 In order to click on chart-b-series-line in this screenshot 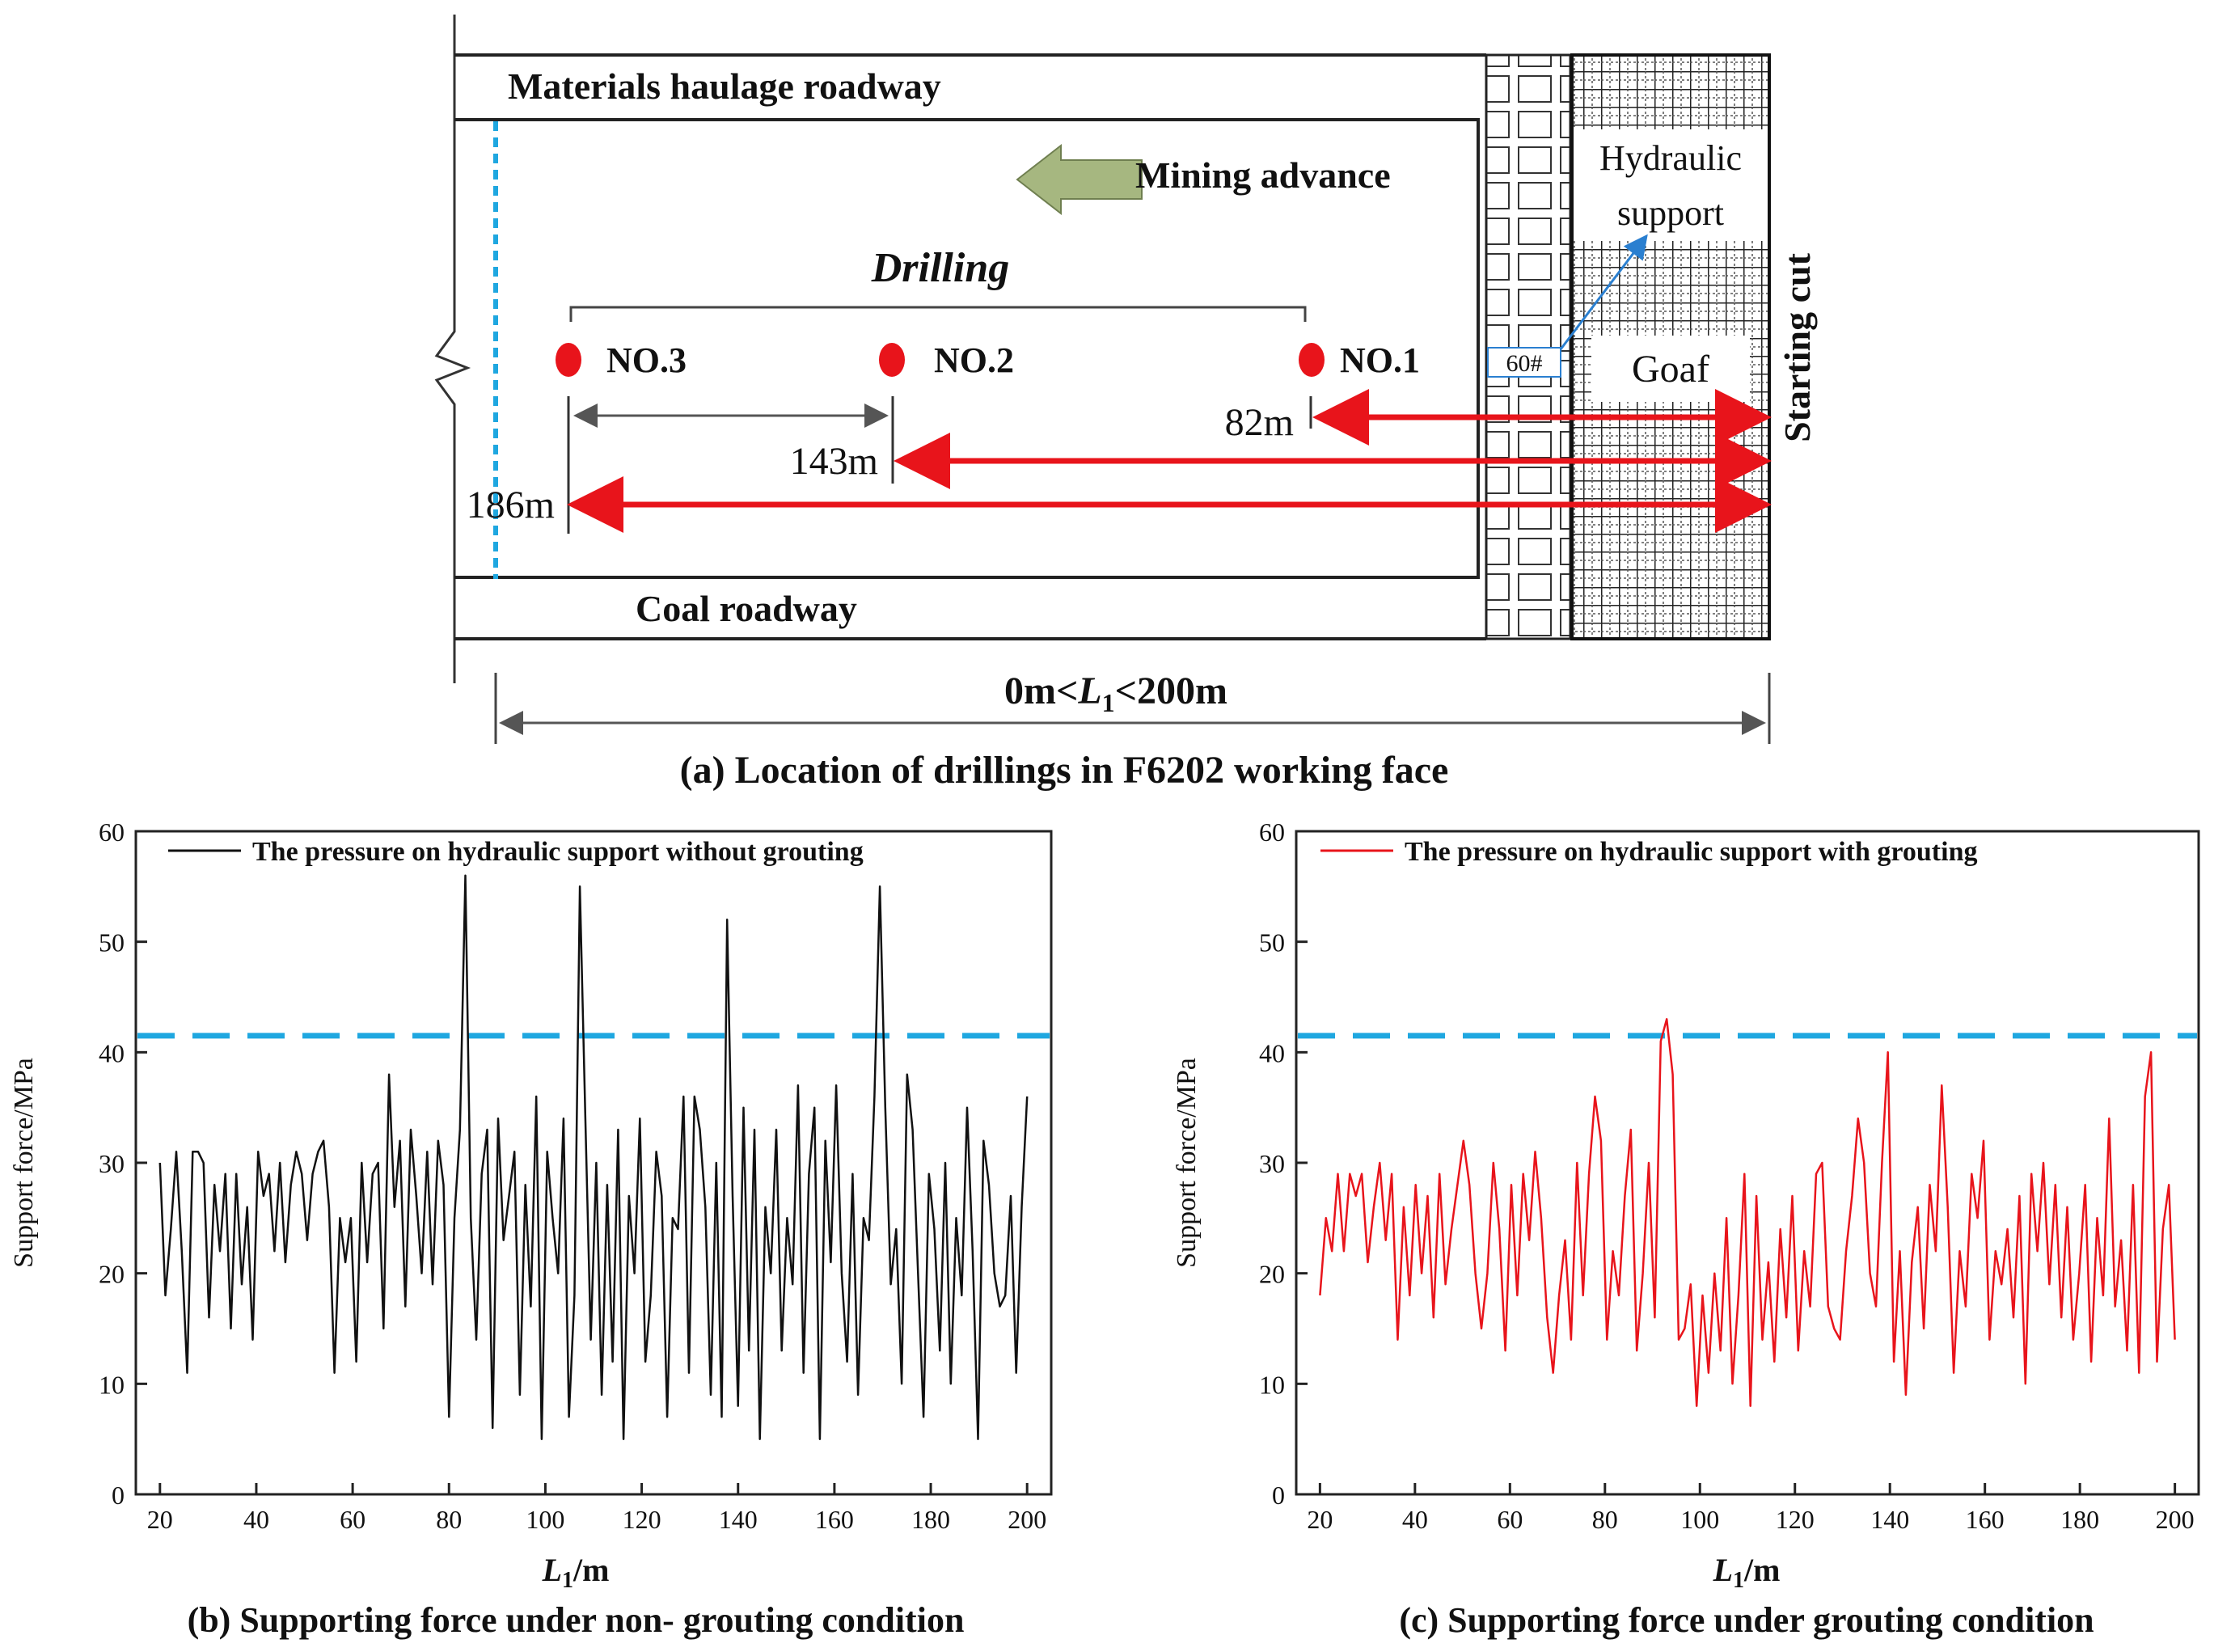, I will do `click(594, 1157)`.